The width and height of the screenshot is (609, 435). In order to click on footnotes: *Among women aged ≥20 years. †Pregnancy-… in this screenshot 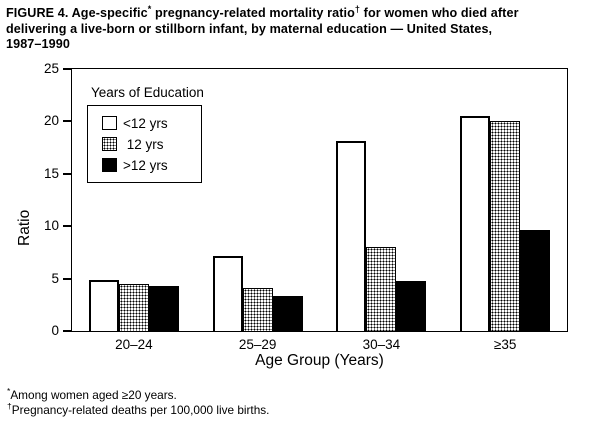, I will do `click(138, 402)`.